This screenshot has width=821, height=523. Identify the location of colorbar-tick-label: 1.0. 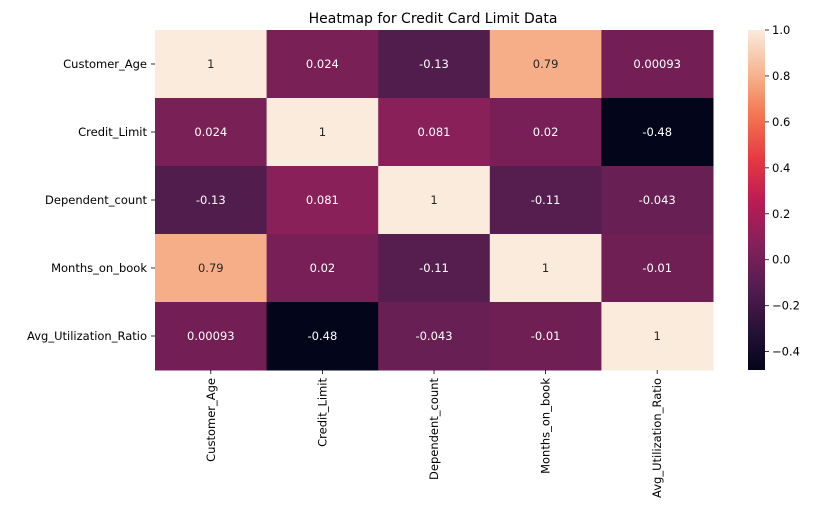
(781, 30).